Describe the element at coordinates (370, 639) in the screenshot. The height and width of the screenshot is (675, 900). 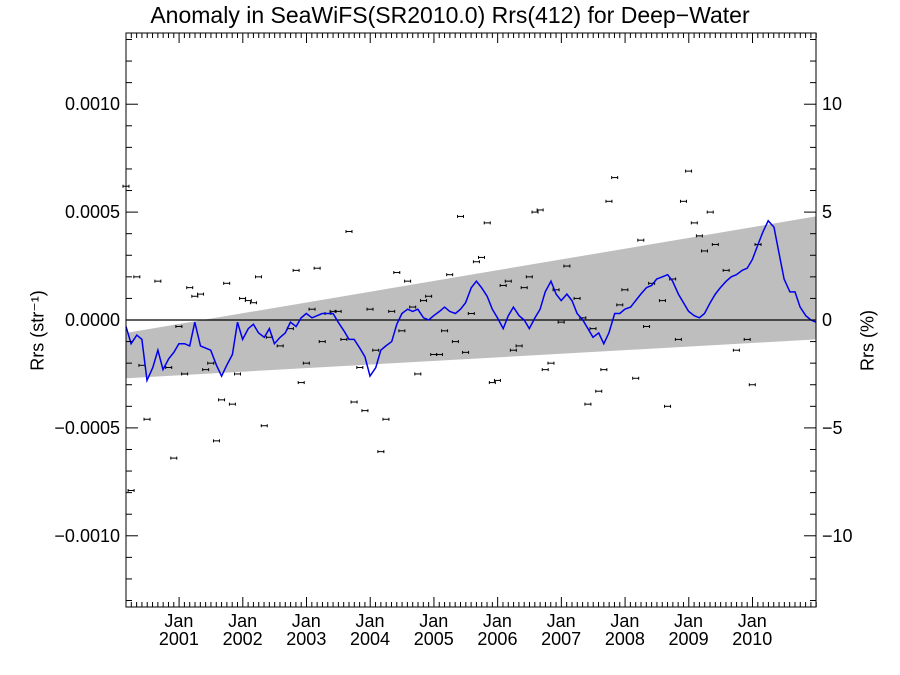
I see `x-tick-year-label: 2004` at that location.